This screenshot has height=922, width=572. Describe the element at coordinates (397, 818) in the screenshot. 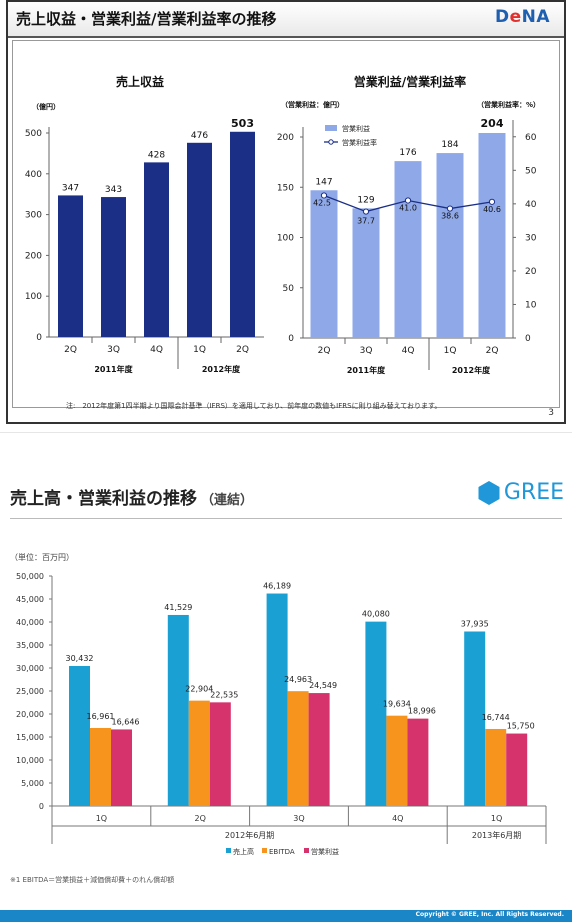

I see `chart3-category-label: 4Q` at that location.